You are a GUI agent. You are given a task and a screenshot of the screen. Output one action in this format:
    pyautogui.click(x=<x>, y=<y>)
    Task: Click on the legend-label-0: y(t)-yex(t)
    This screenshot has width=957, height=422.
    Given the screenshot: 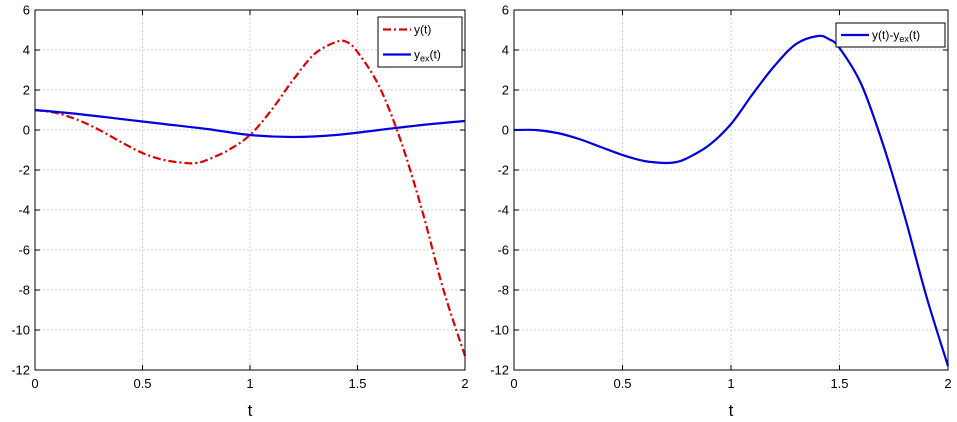 What is the action you would take?
    pyautogui.click(x=896, y=36)
    